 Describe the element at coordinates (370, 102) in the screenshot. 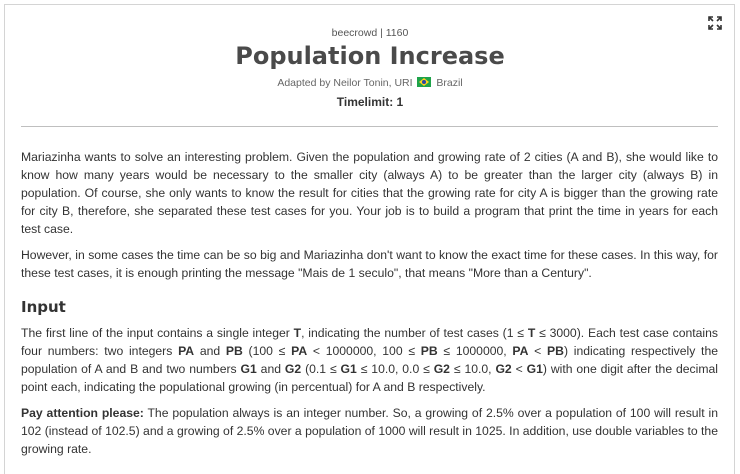

I see `problem-timelimit: Timelimit: 1` at that location.